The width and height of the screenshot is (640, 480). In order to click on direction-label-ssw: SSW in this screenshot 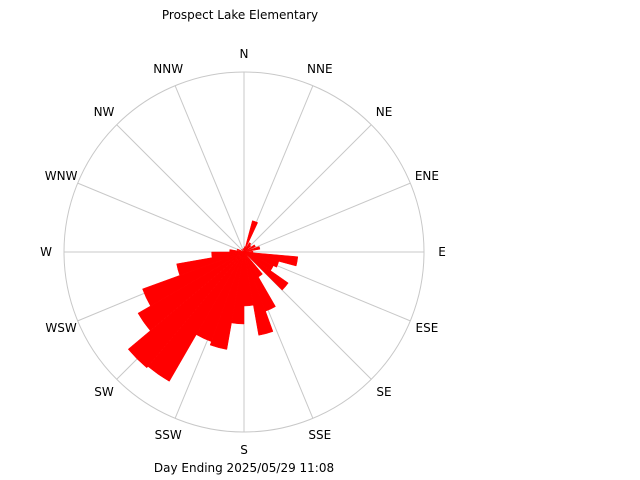, I will do `click(168, 435)`.